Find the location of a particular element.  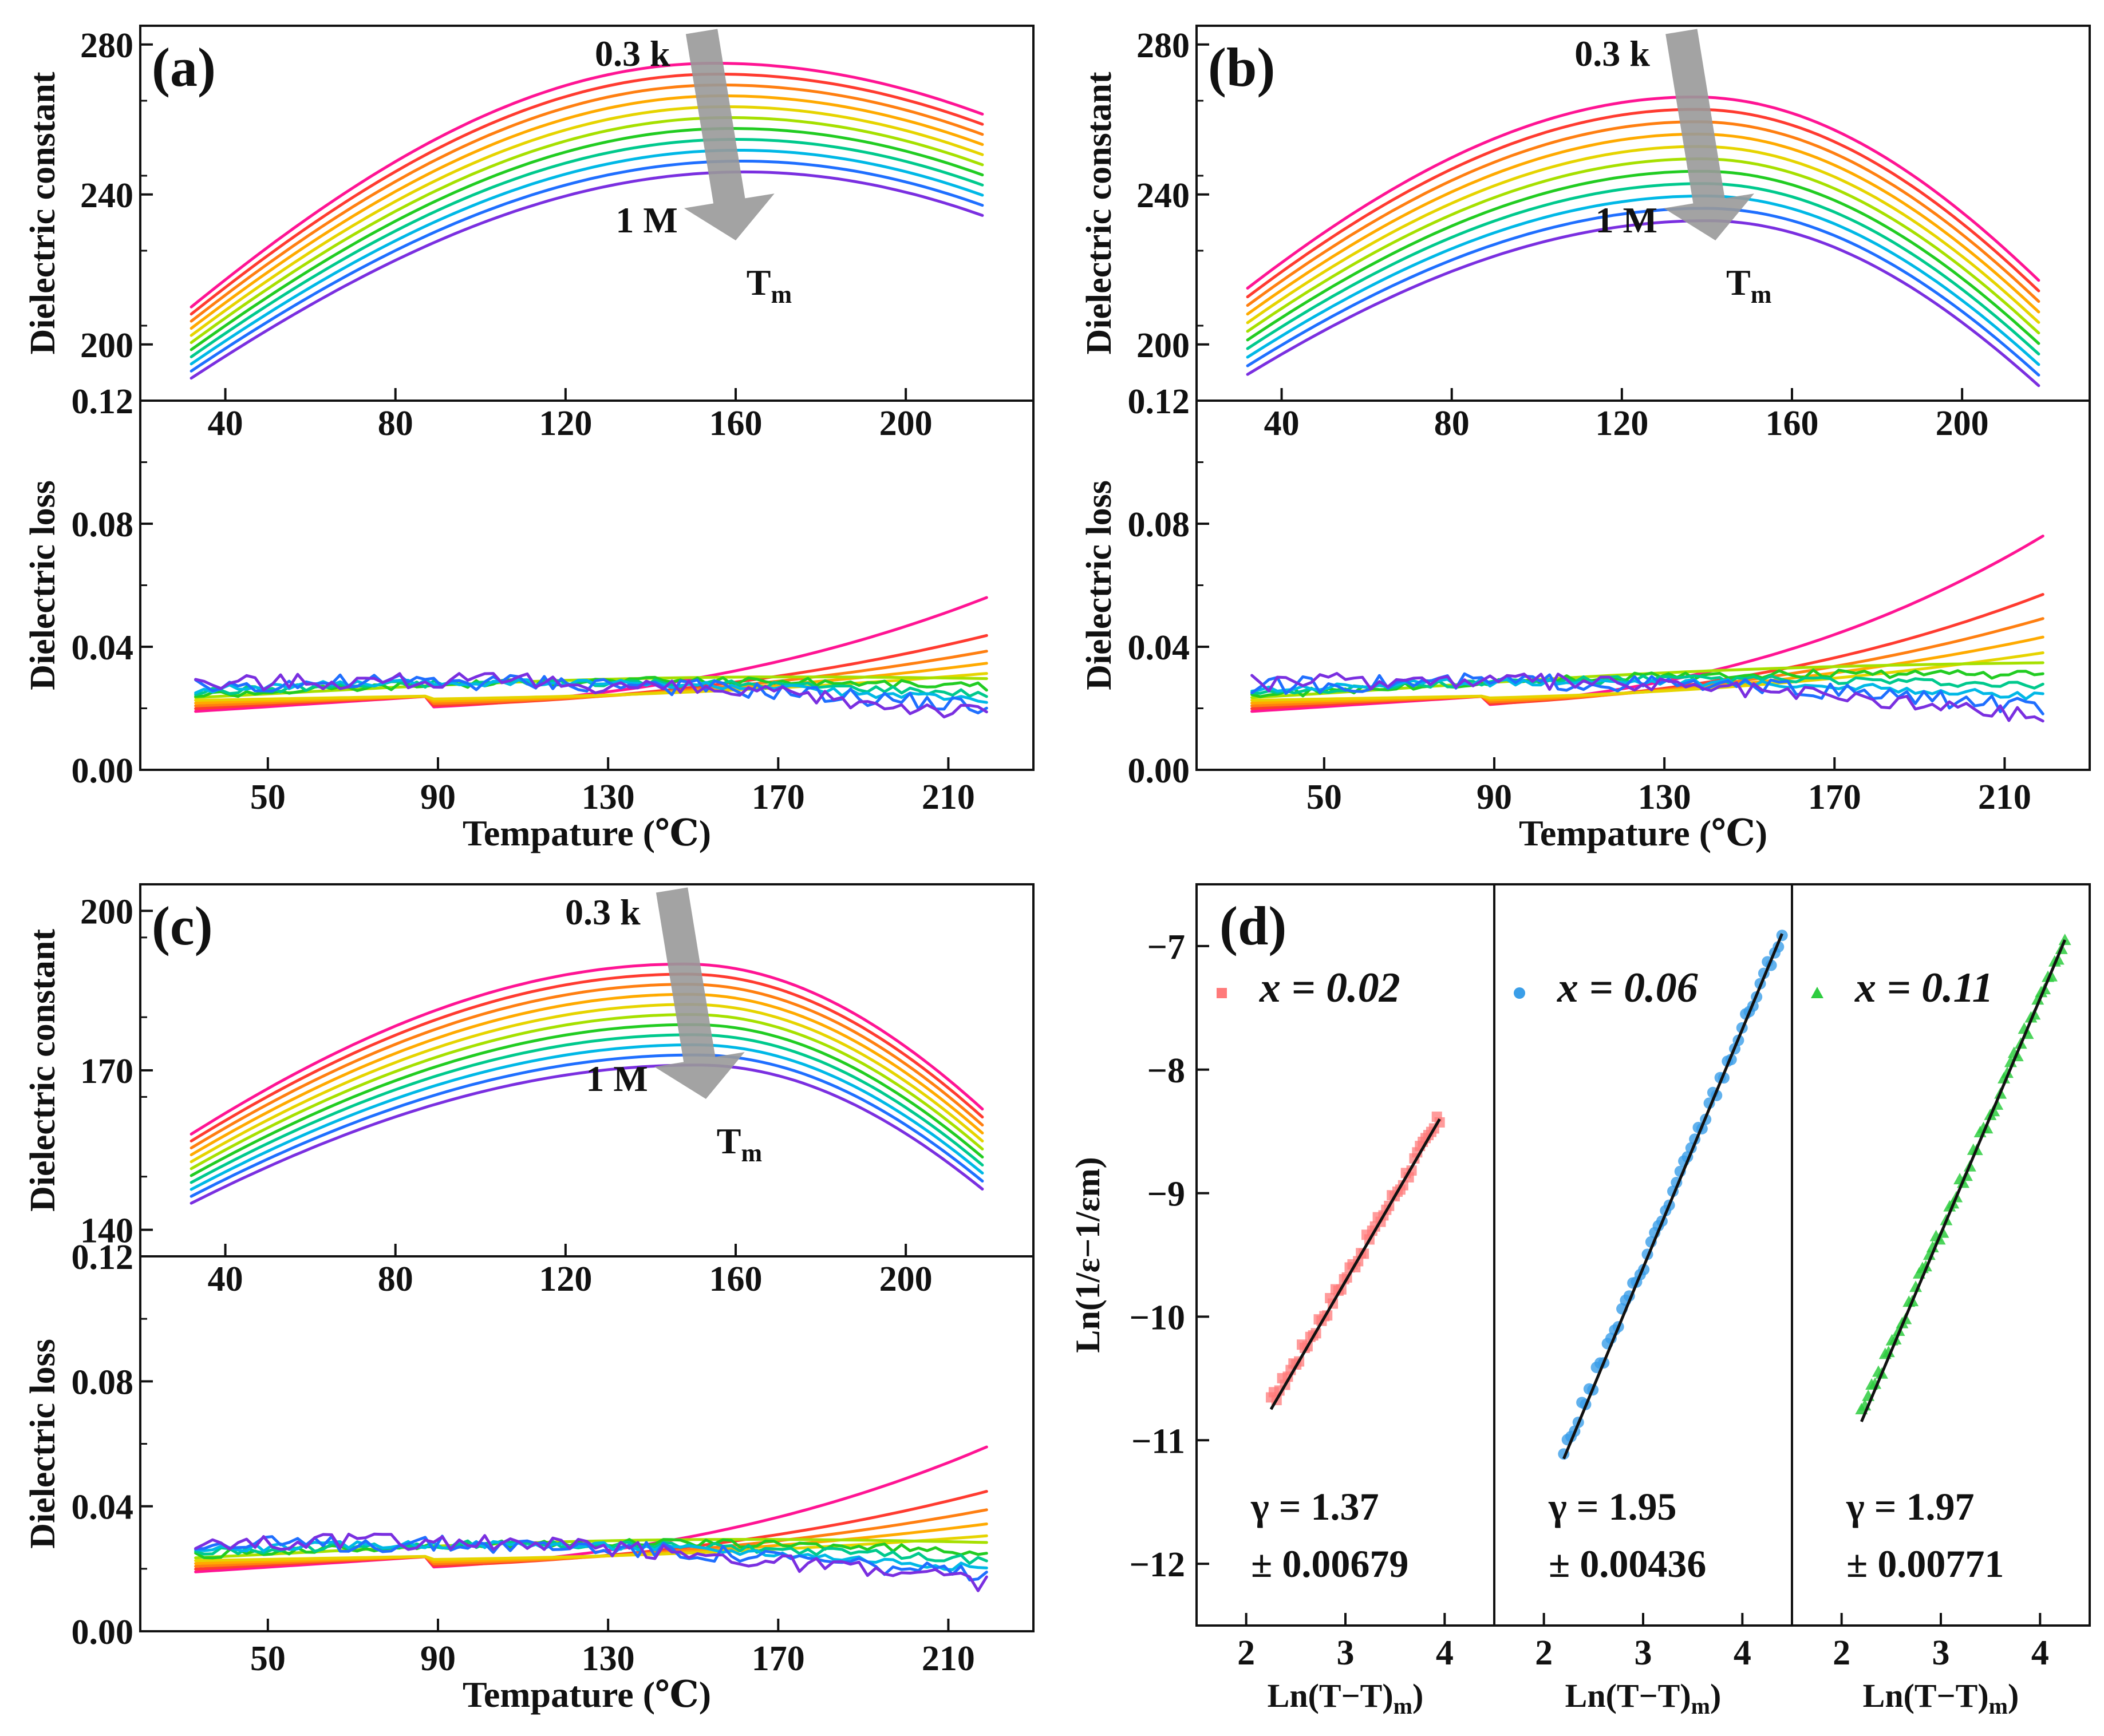

xtick-label-top: 160 is located at coordinates (736, 423).